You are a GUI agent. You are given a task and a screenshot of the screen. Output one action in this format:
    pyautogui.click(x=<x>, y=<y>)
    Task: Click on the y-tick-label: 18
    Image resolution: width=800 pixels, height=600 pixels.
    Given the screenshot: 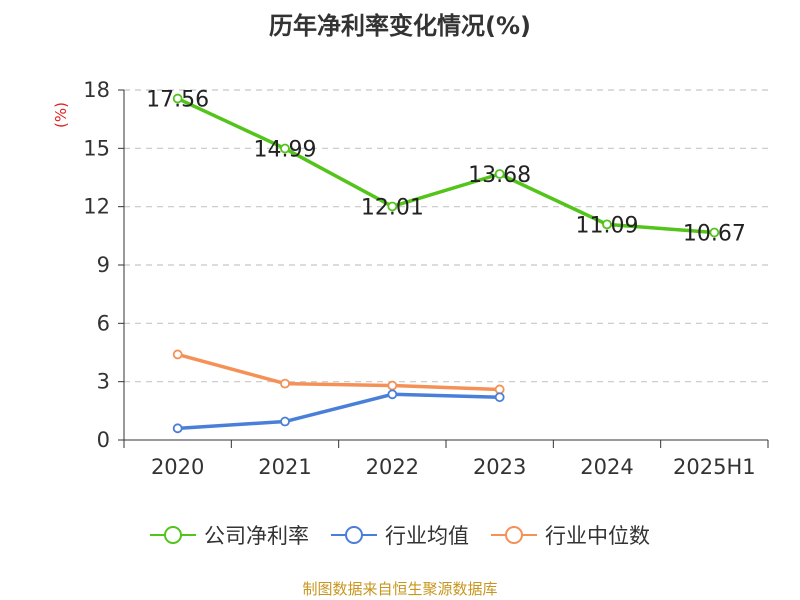 What is the action you would take?
    pyautogui.click(x=96, y=90)
    